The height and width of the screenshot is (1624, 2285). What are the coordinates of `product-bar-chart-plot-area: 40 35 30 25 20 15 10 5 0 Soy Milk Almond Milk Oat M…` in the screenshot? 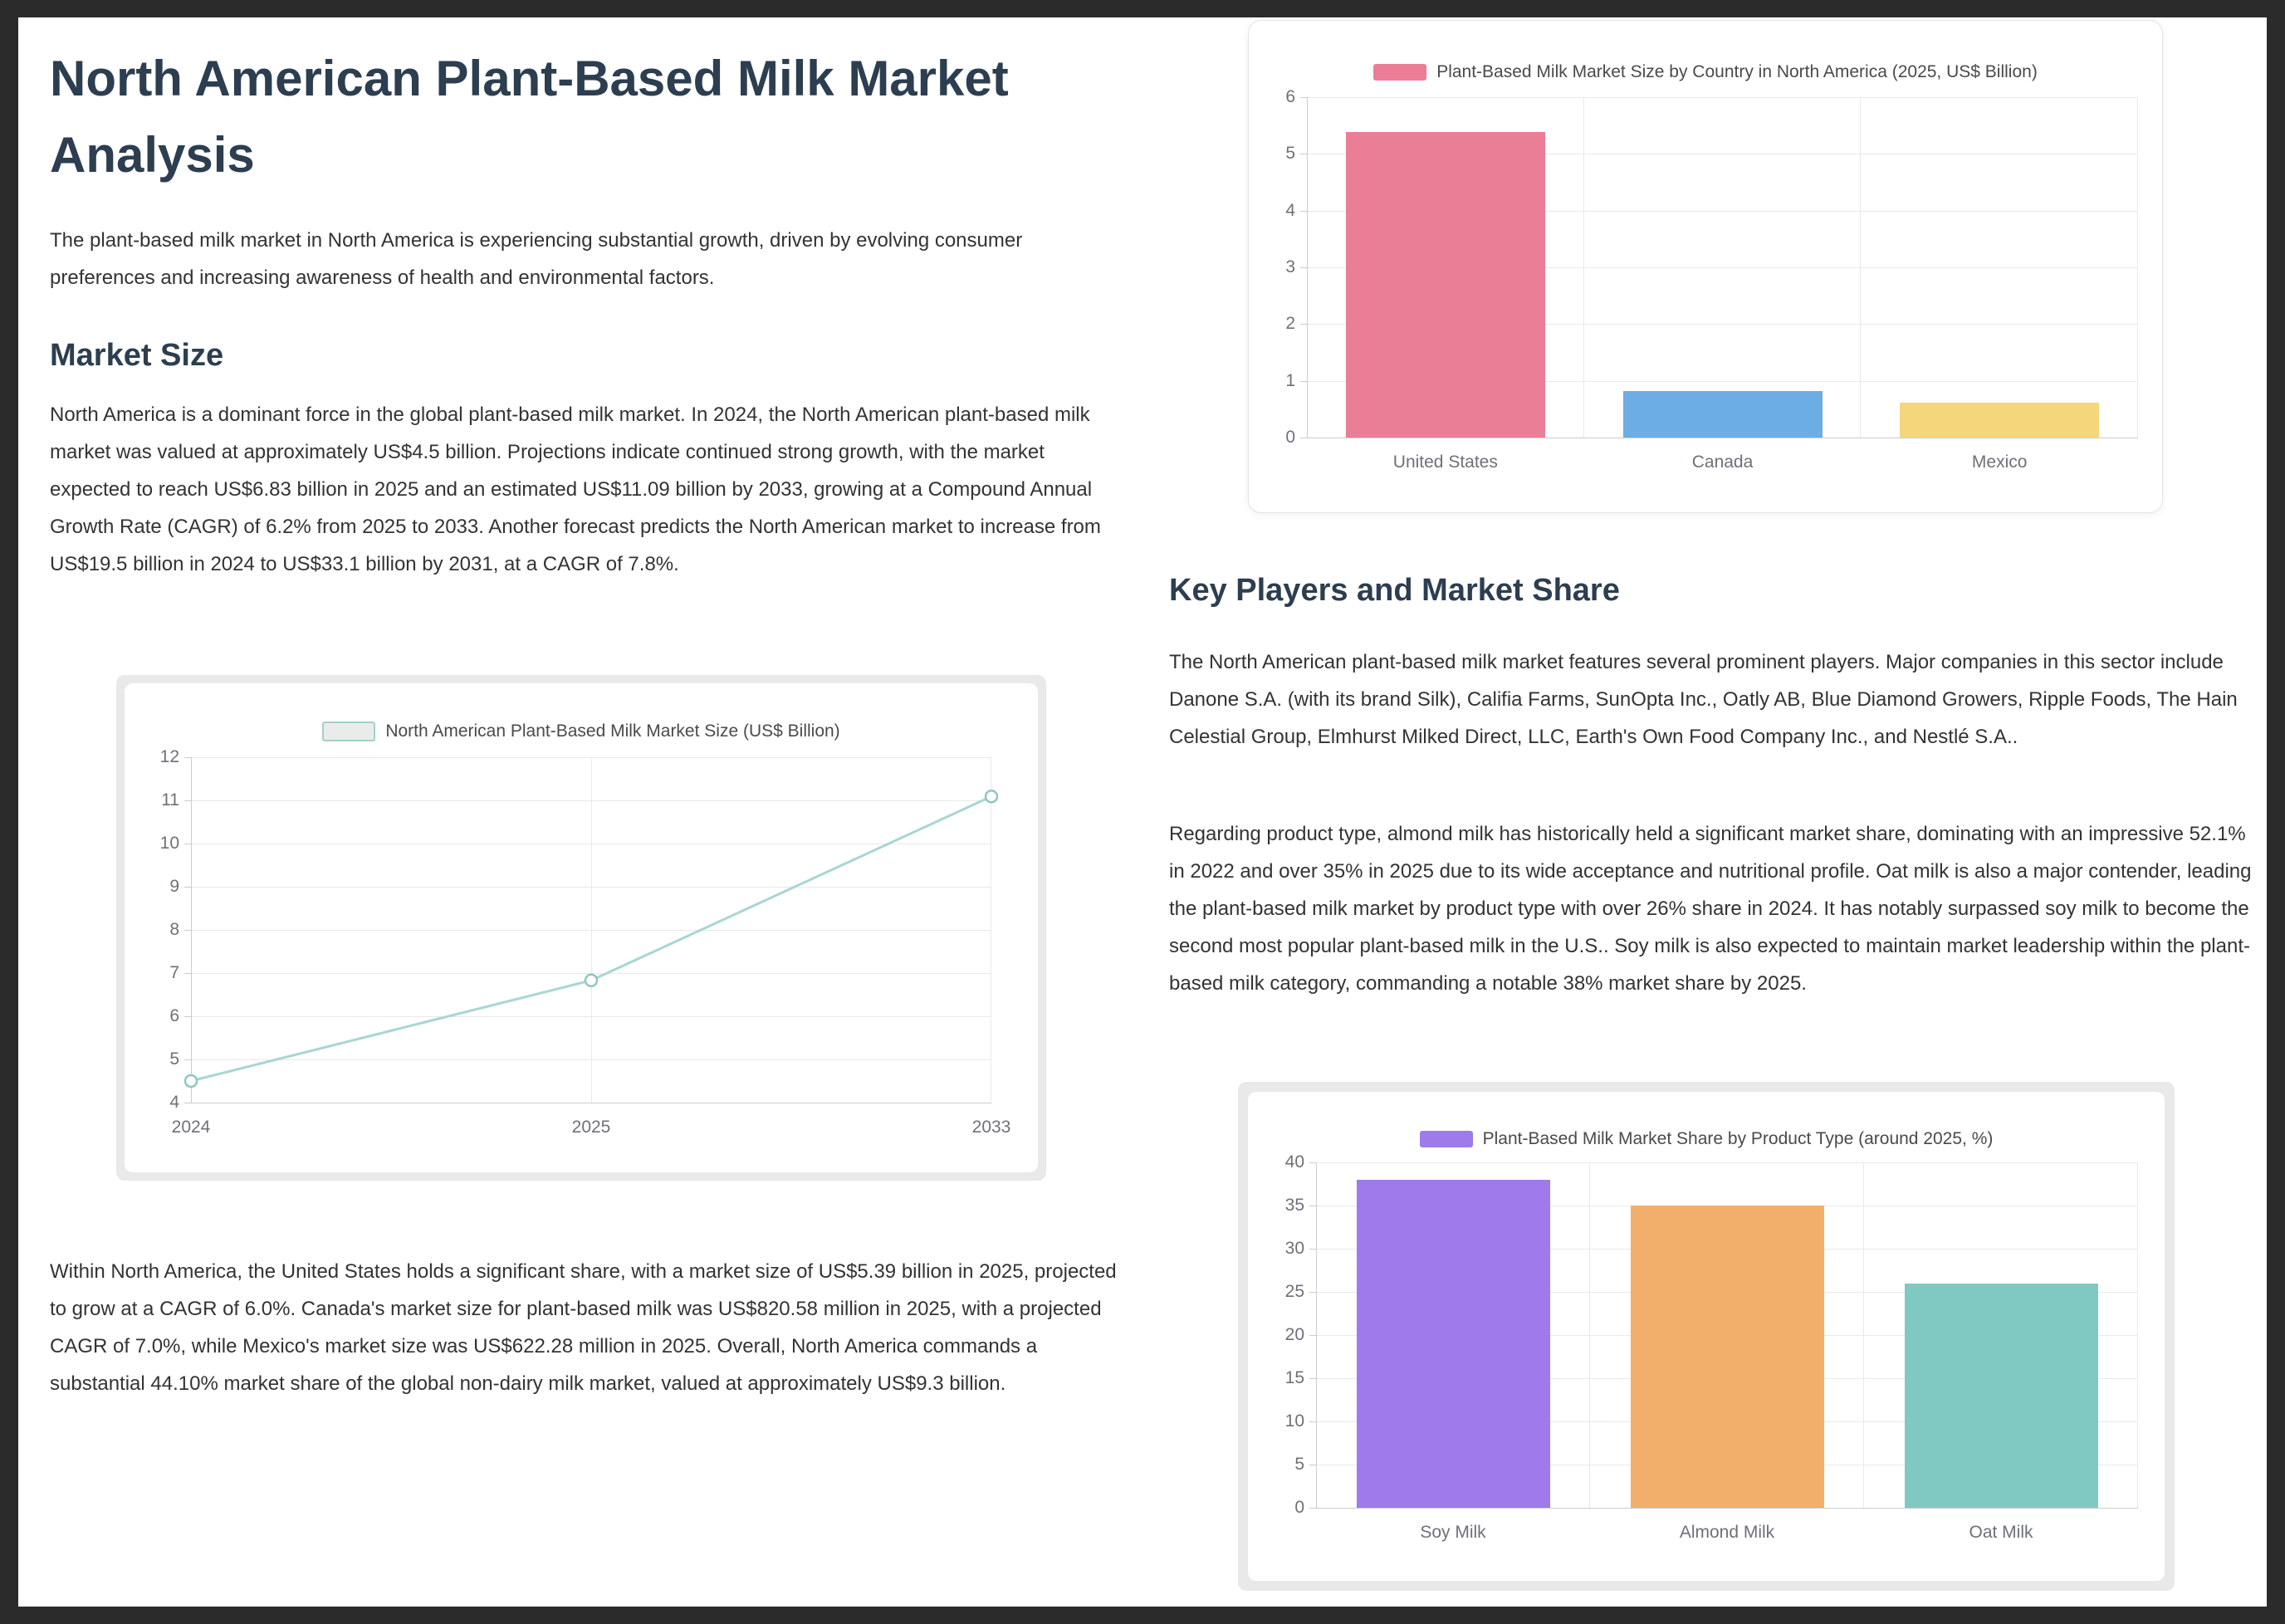 It's located at (1711, 1347).